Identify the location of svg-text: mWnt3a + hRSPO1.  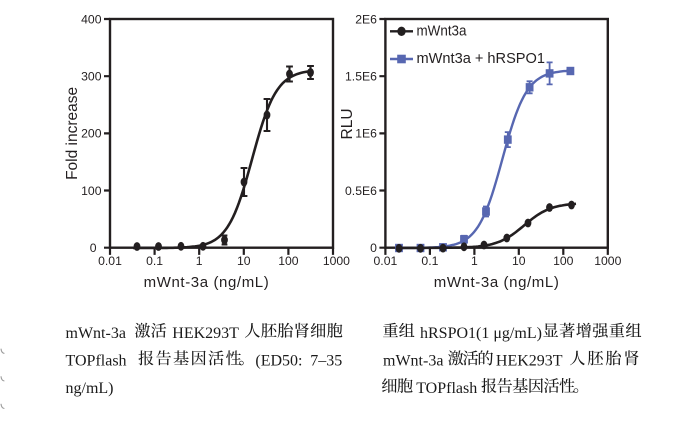
(481, 58).